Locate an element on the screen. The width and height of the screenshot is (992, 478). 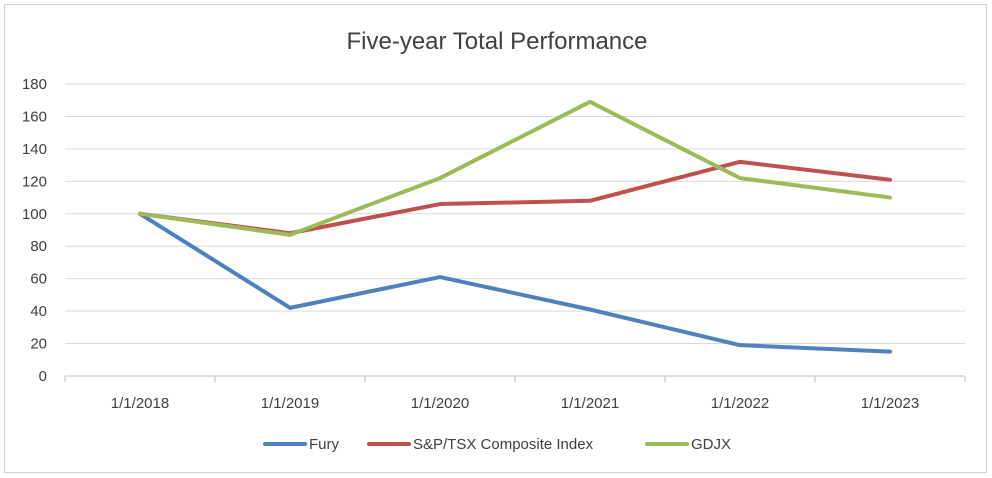
legend-label-fury: Fury is located at coordinates (324, 444).